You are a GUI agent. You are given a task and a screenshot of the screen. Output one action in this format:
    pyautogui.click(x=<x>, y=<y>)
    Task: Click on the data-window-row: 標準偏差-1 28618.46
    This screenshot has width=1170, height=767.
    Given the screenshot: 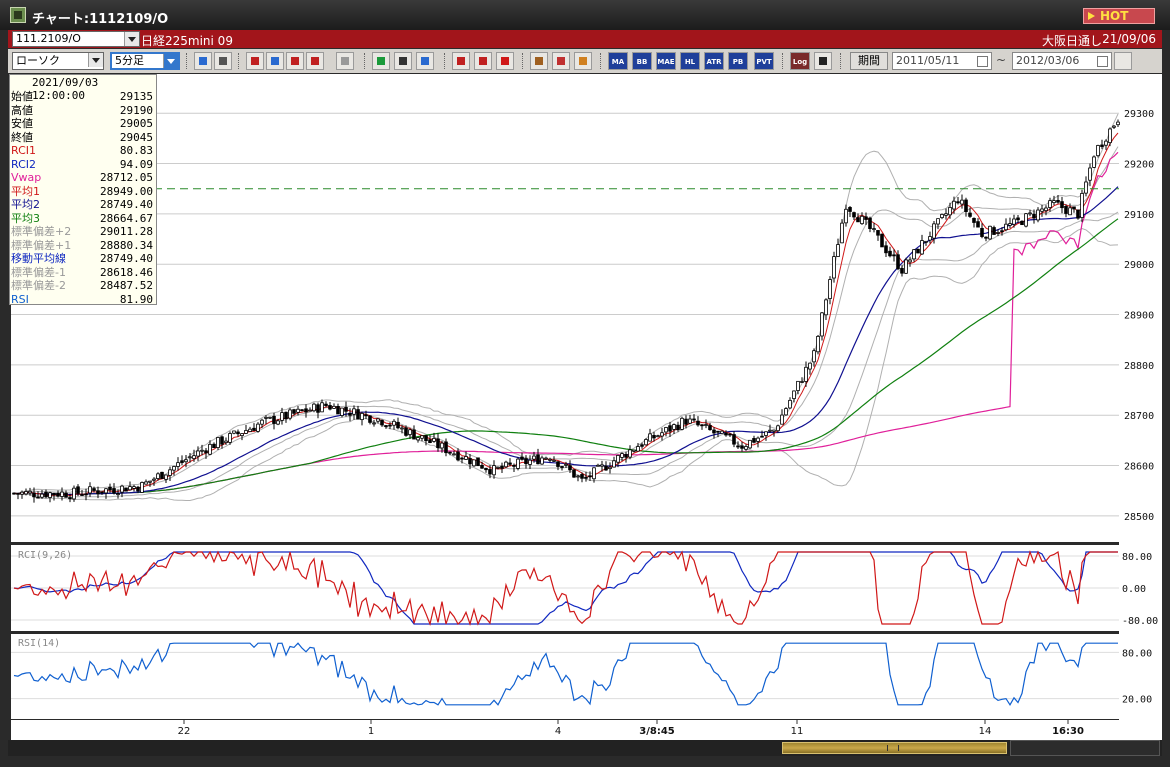 What is the action you would take?
    pyautogui.click(x=83, y=273)
    